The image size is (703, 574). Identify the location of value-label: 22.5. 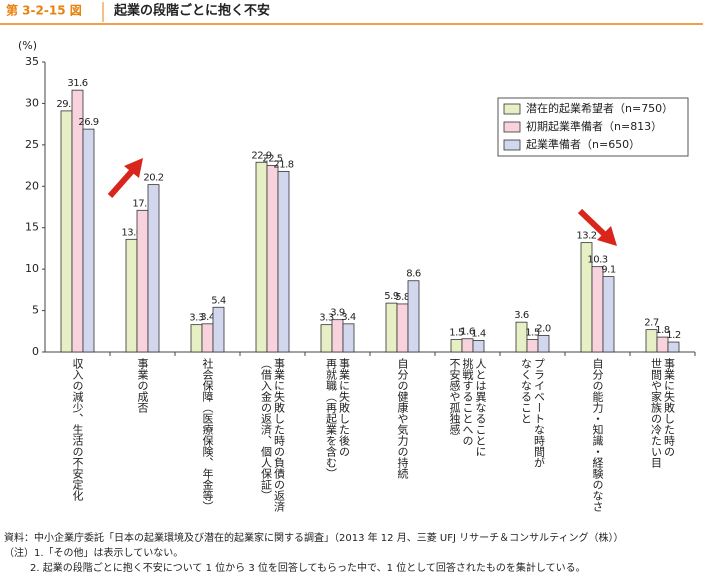
(272, 159).